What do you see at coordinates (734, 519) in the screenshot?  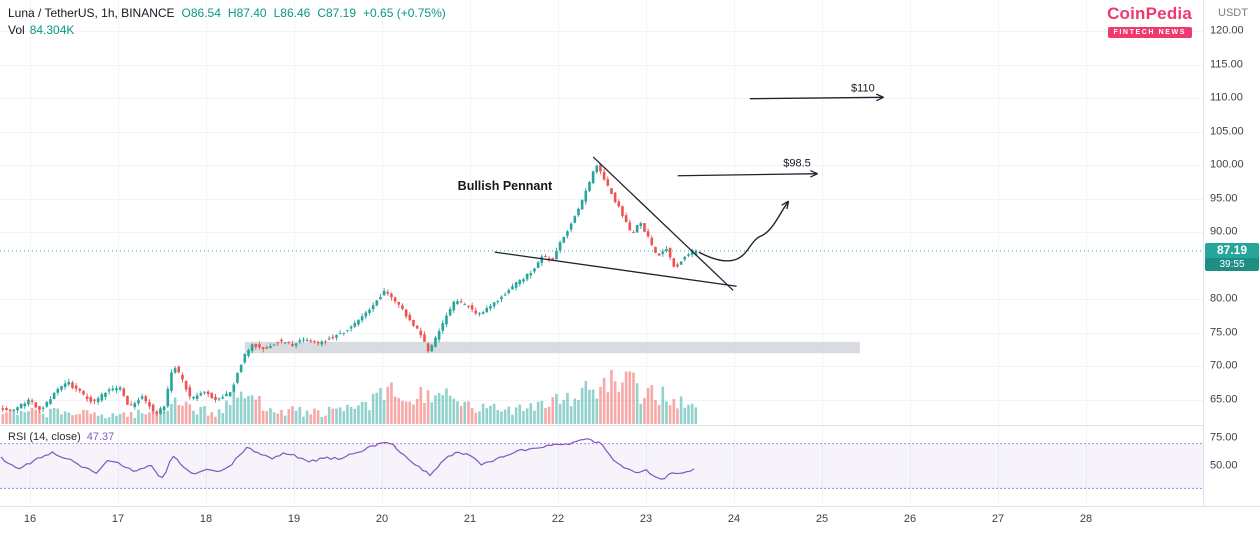 I see `time-tick-label: 24` at bounding box center [734, 519].